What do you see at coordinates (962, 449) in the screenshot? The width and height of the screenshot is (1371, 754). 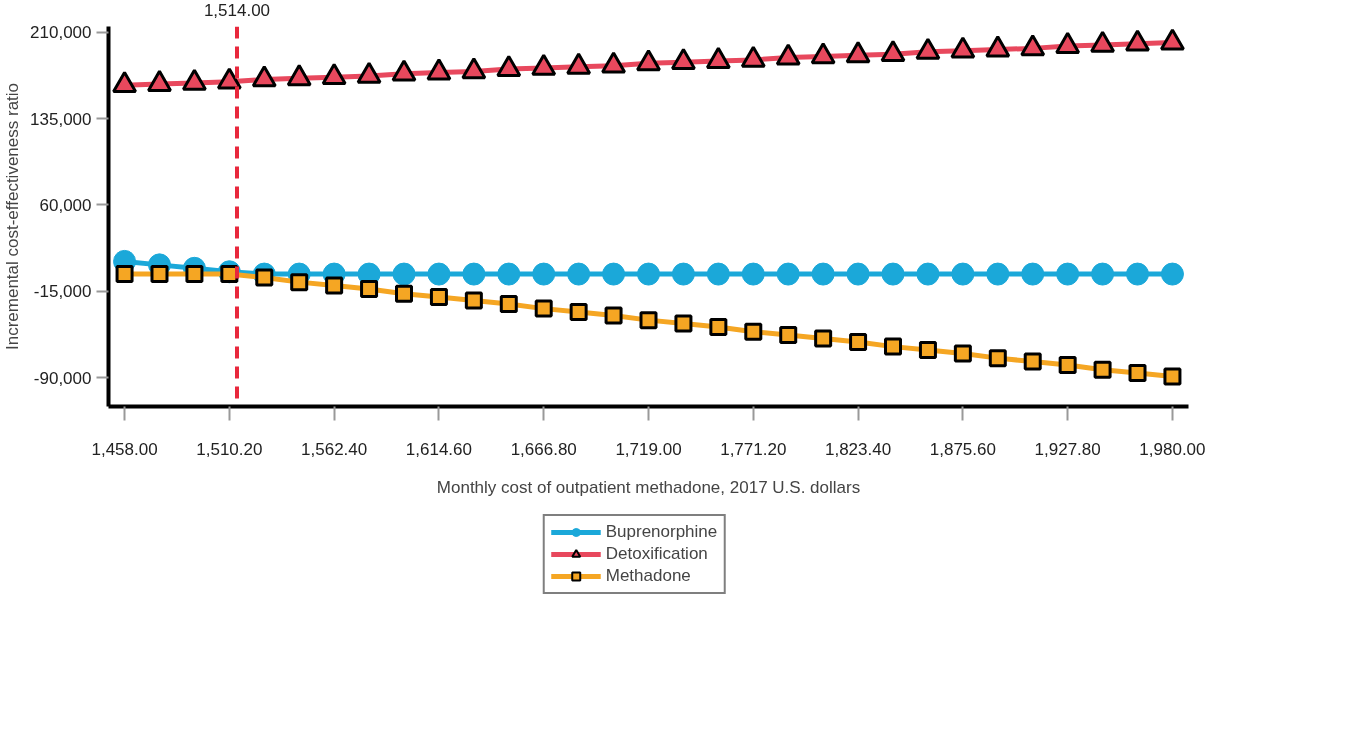 I see `x-tick-label: 1,875.60` at bounding box center [962, 449].